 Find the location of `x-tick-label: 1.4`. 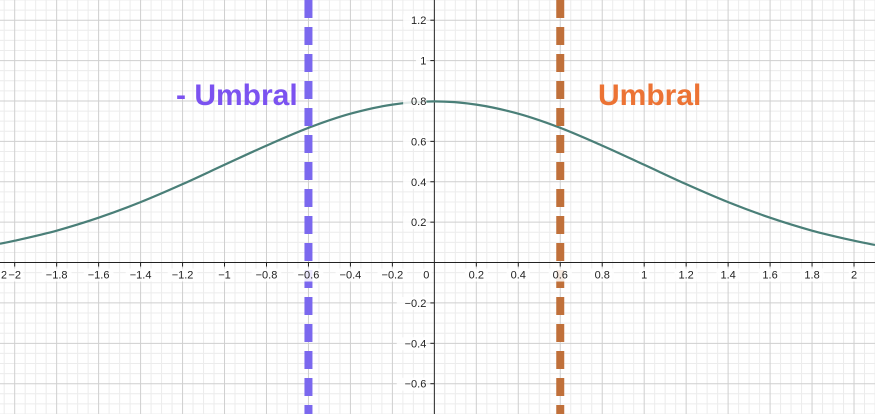

x-tick-label: 1.4 is located at coordinates (727, 276).